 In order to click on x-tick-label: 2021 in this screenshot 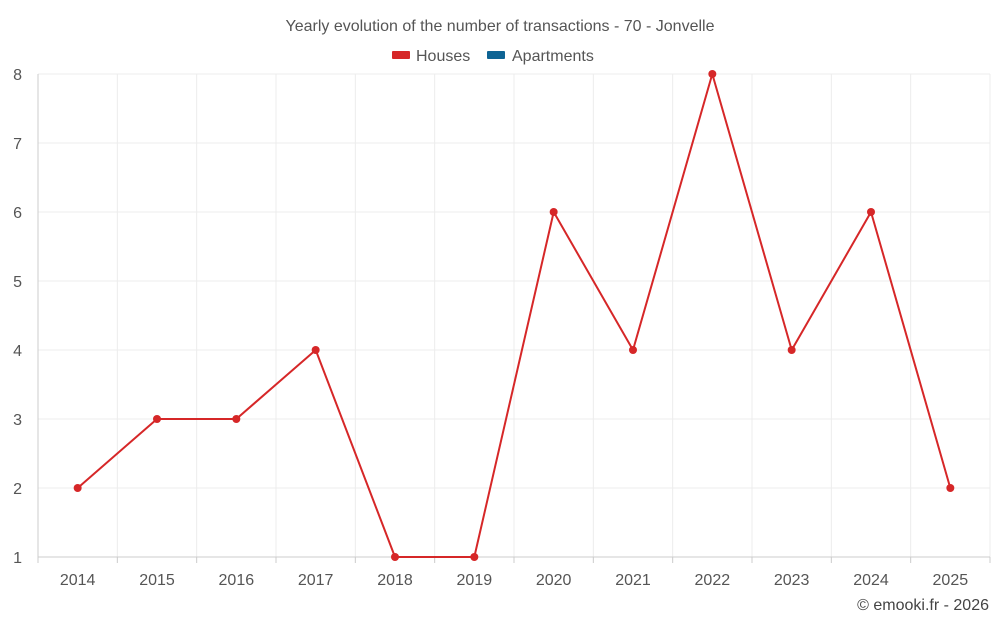, I will do `click(633, 580)`.